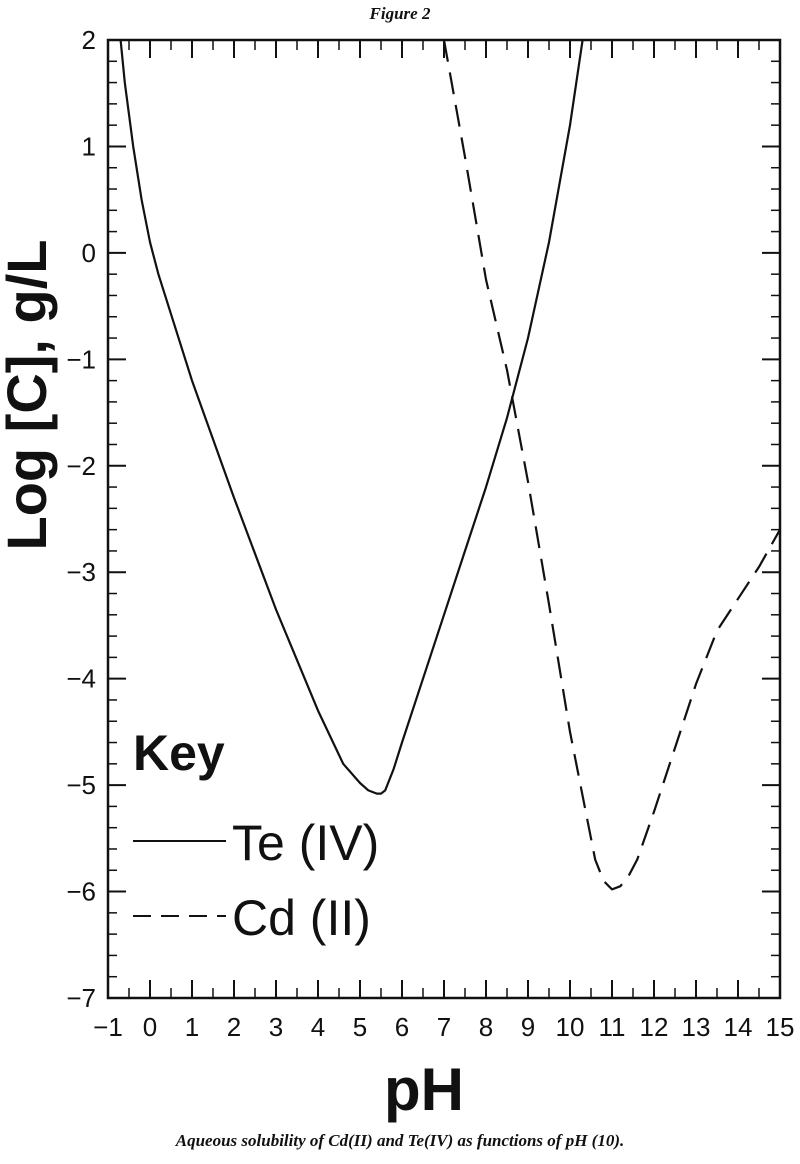  What do you see at coordinates (108, 1027) in the screenshot?
I see `x-tick-label: −1` at bounding box center [108, 1027].